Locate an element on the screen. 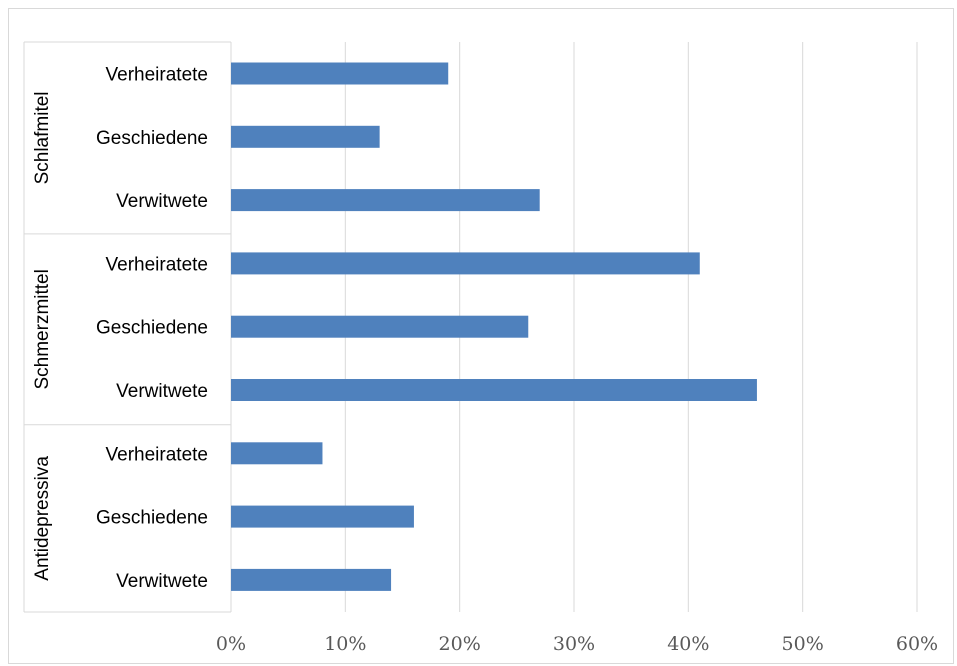 The image size is (957, 666). group-label: Schlafmitel is located at coordinates (42, 137).